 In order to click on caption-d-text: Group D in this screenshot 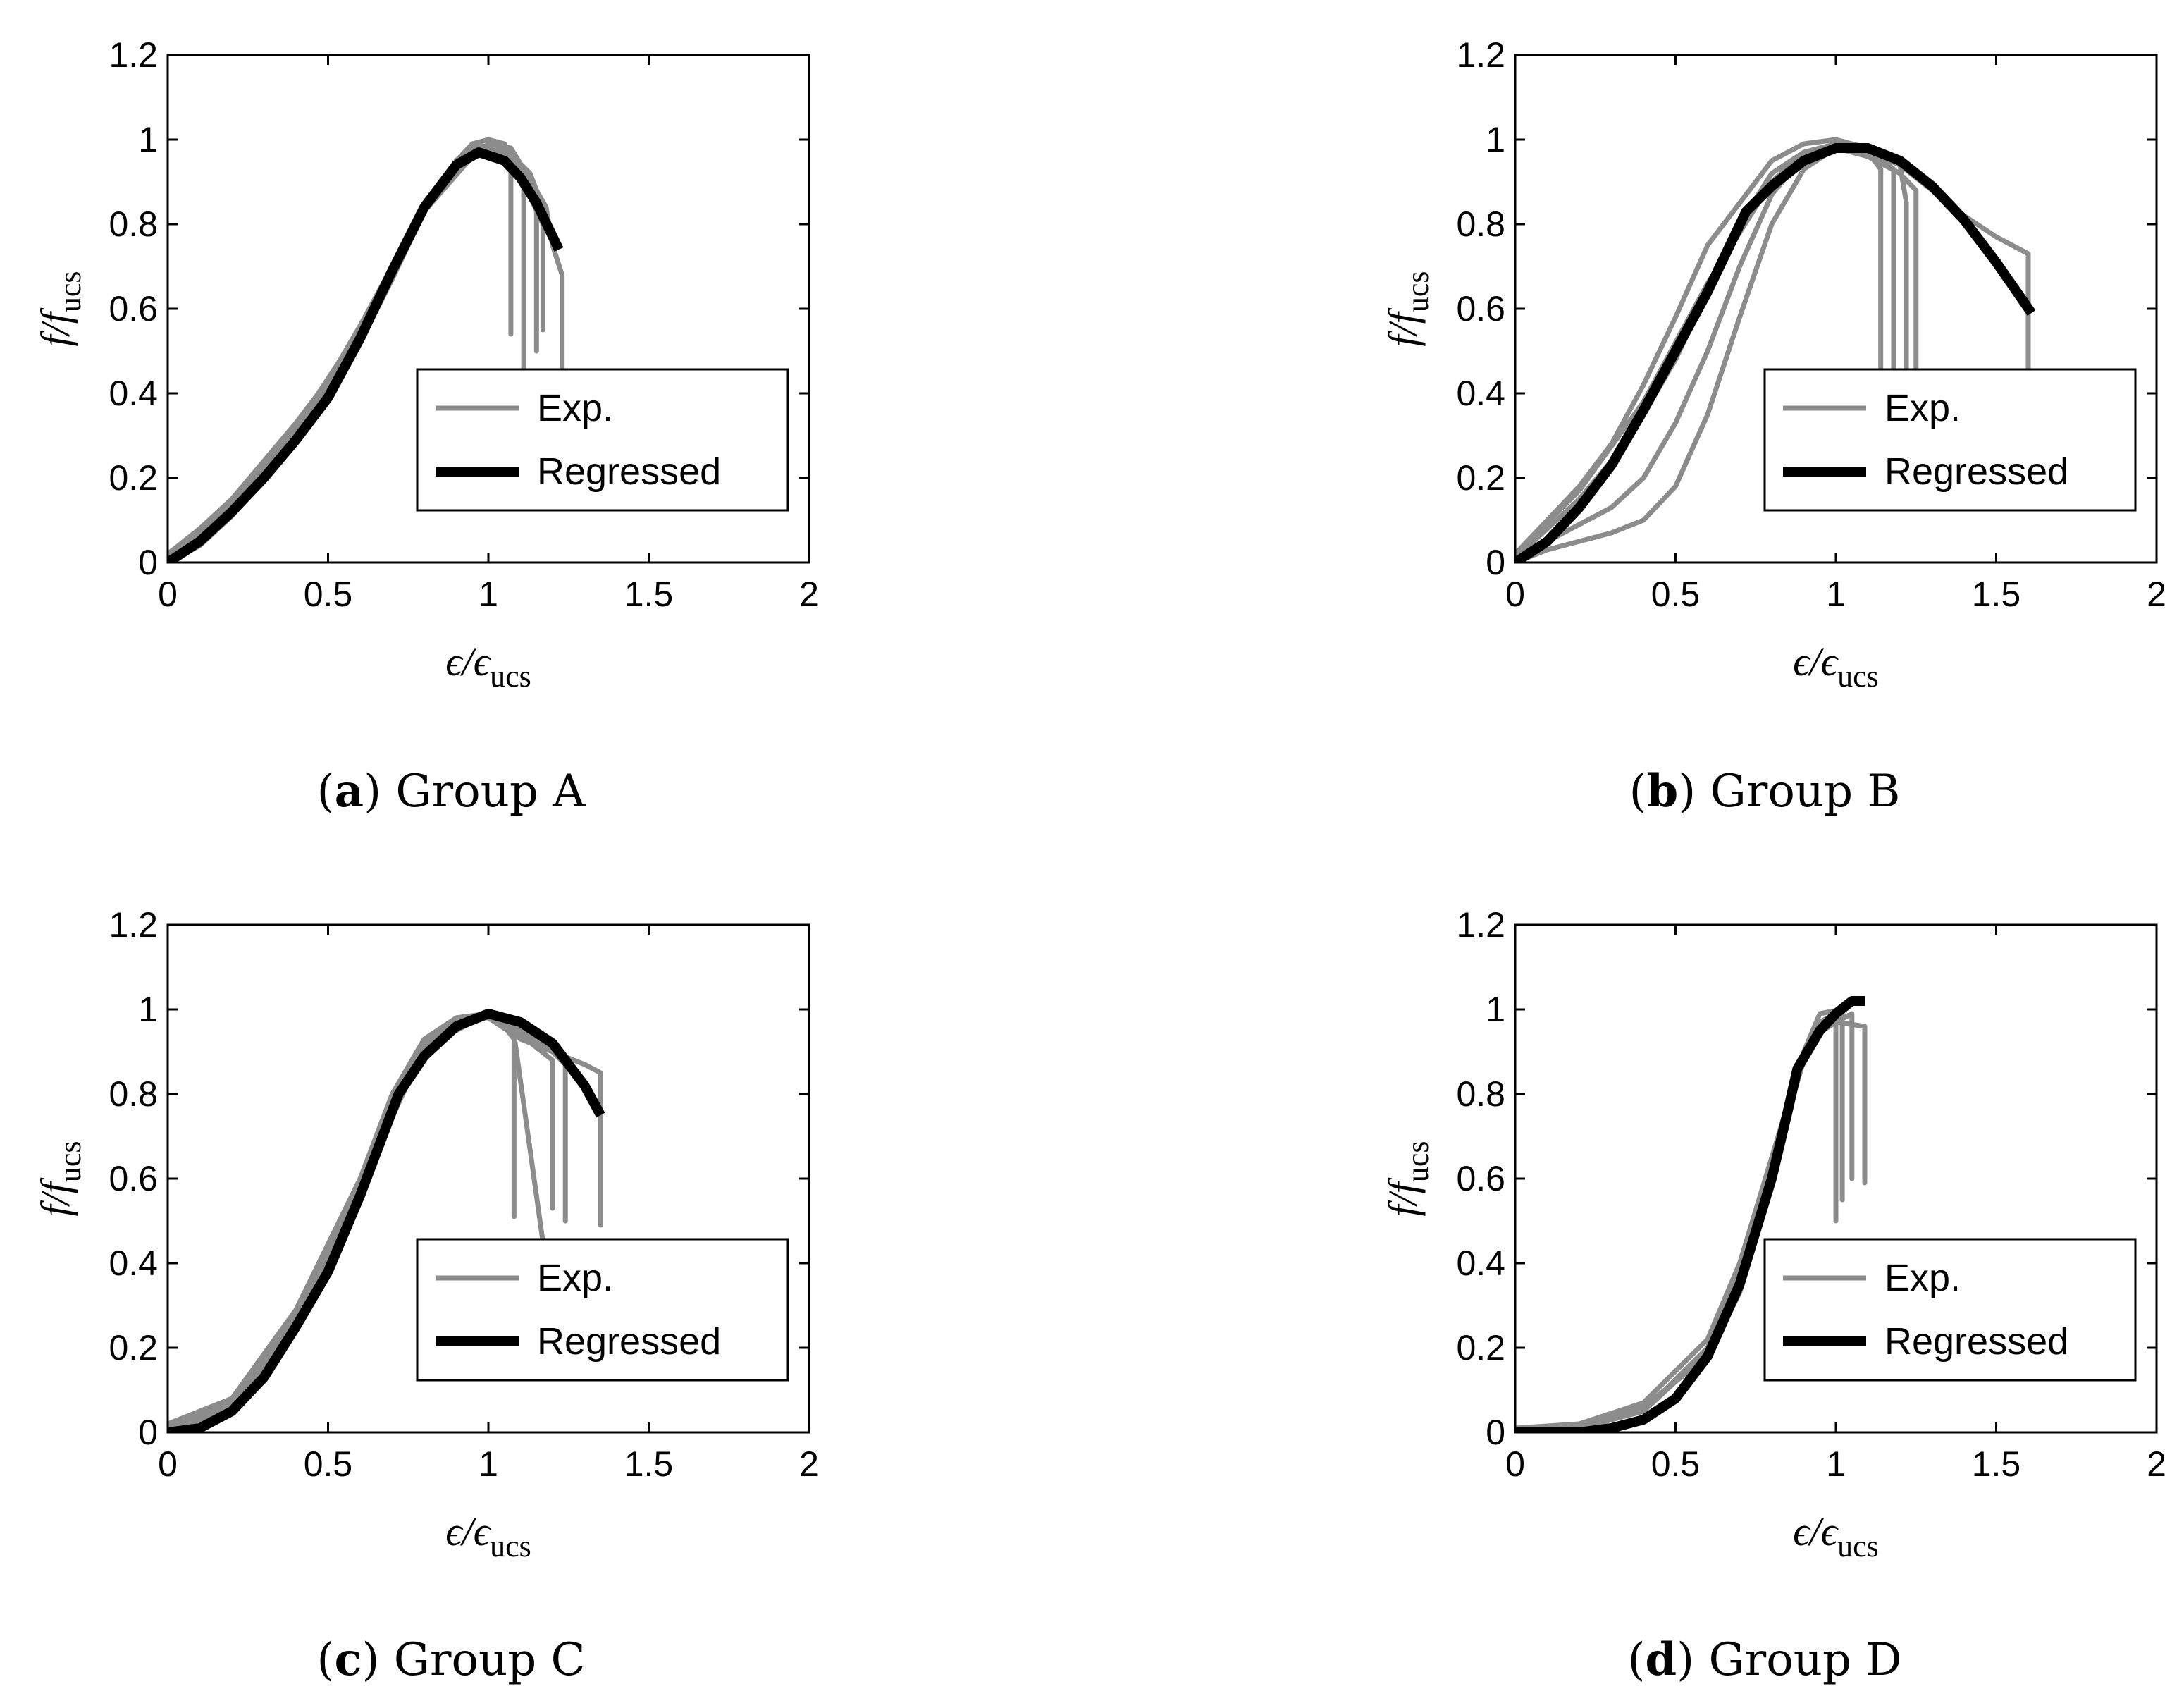, I will do `click(1805, 1660)`.